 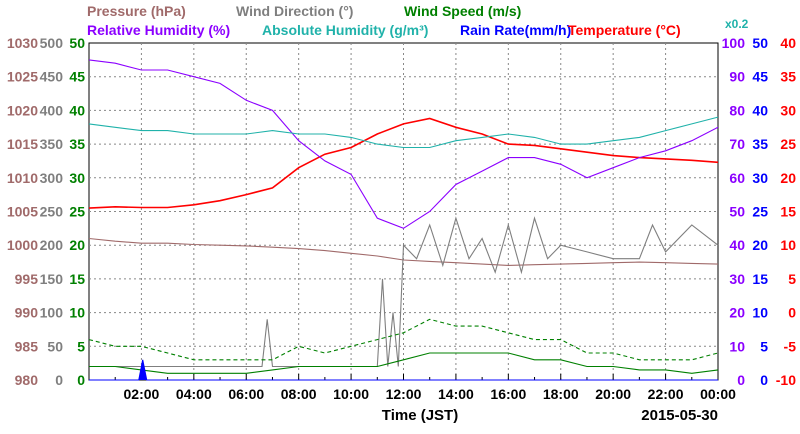 What do you see at coordinates (77, 110) in the screenshot?
I see `left-tick-label: 40` at bounding box center [77, 110].